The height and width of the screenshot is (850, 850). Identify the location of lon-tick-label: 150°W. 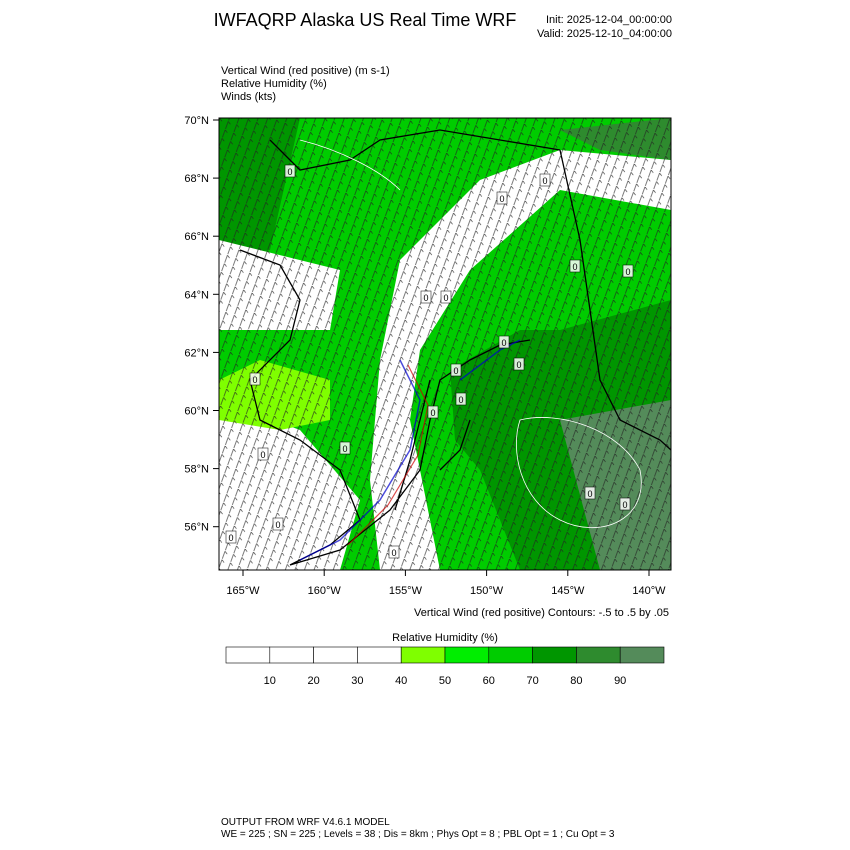
(487, 591).